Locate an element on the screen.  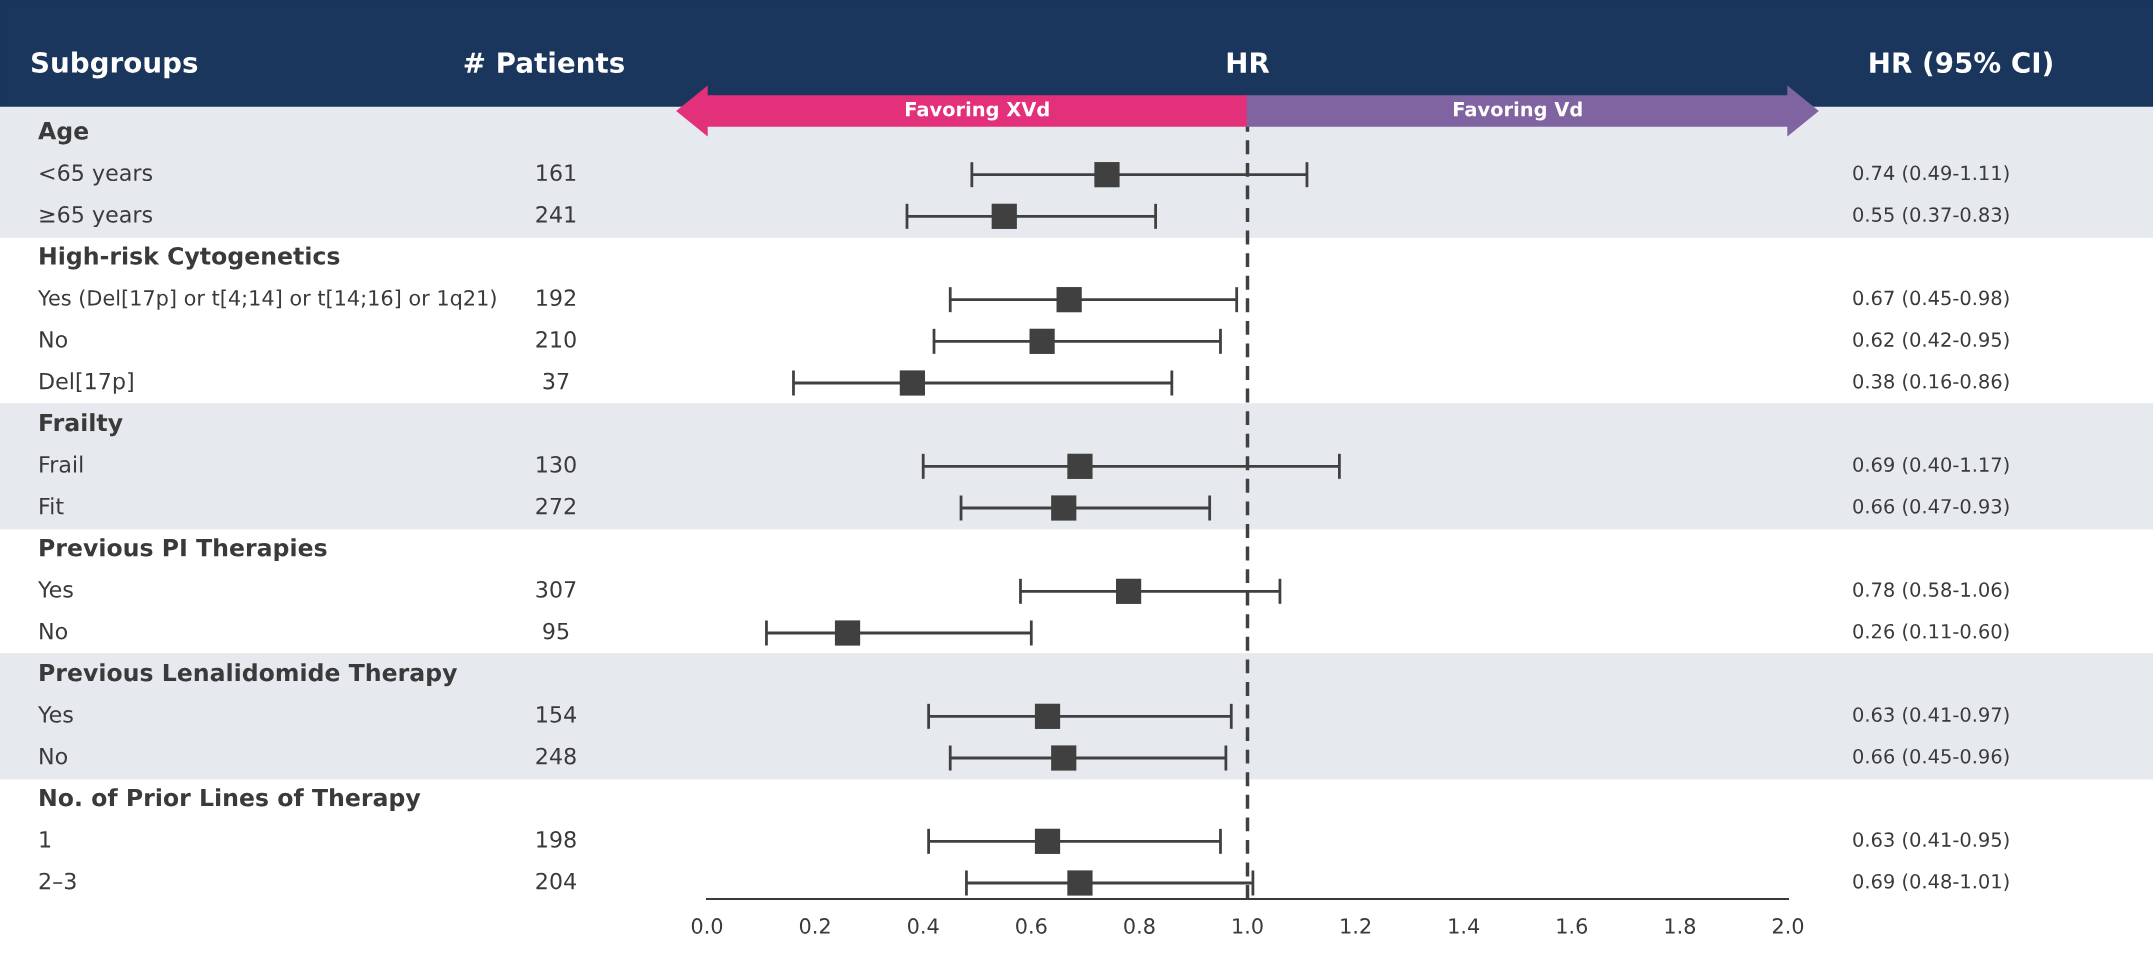
text: 272 is located at coordinates (555, 506).